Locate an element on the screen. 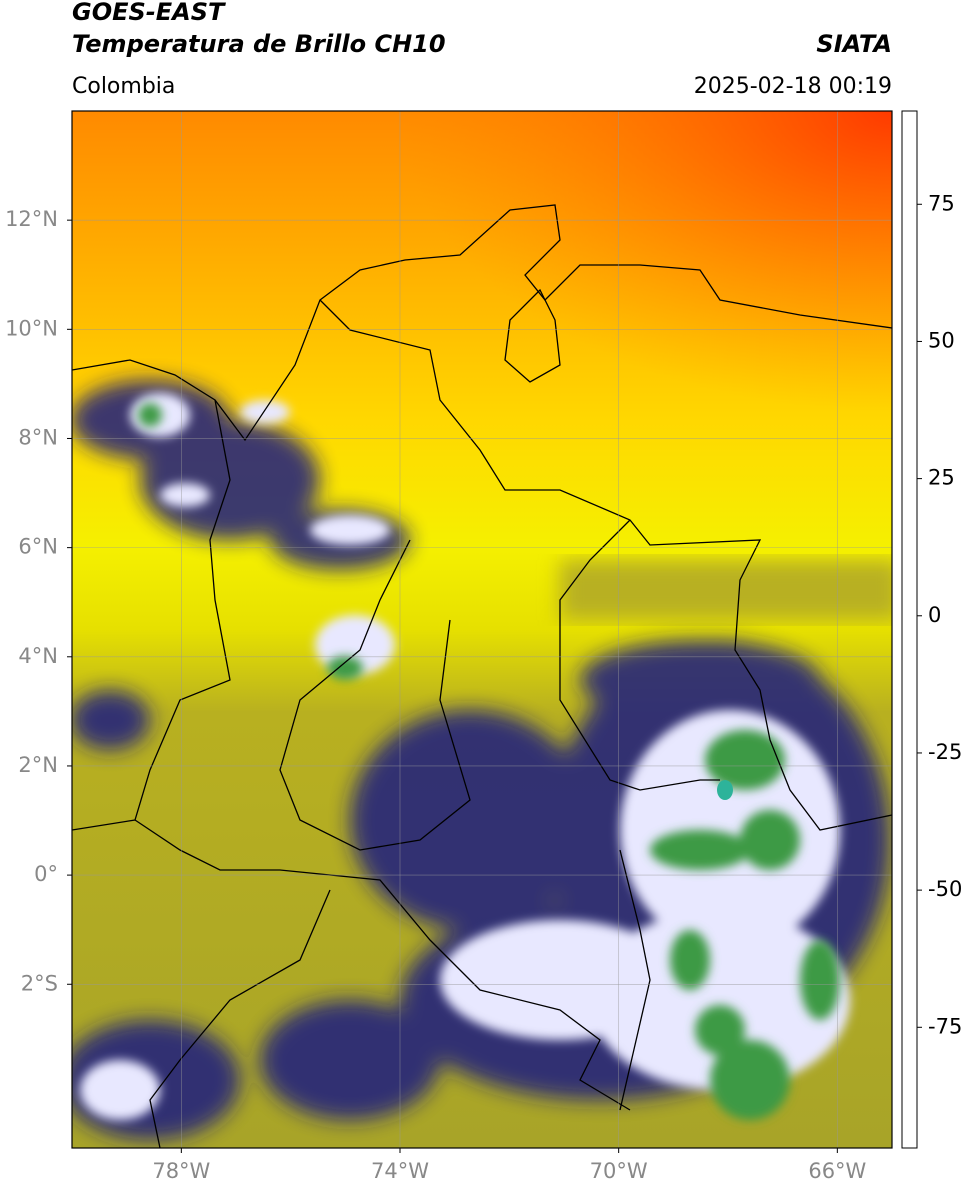 Image resolution: width=966 pixels, height=1190 pixels. source: SIATA is located at coordinates (854, 44).